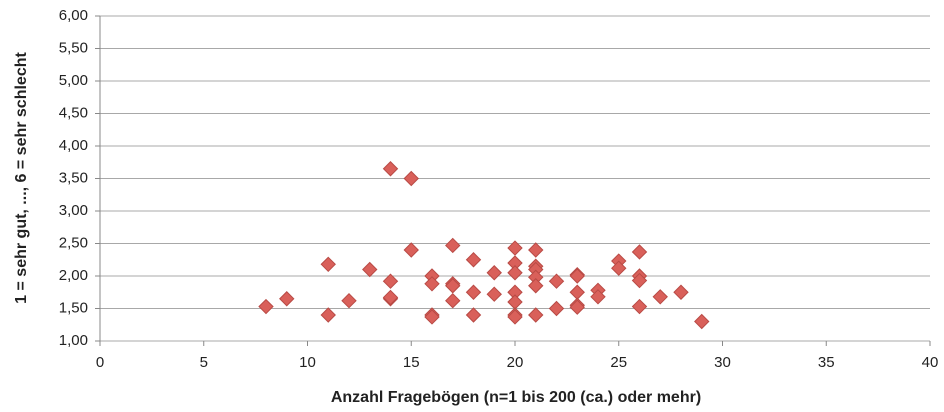 This screenshot has height=412, width=944. What do you see at coordinates (930, 362) in the screenshot?
I see `x-tick-label: 40` at bounding box center [930, 362].